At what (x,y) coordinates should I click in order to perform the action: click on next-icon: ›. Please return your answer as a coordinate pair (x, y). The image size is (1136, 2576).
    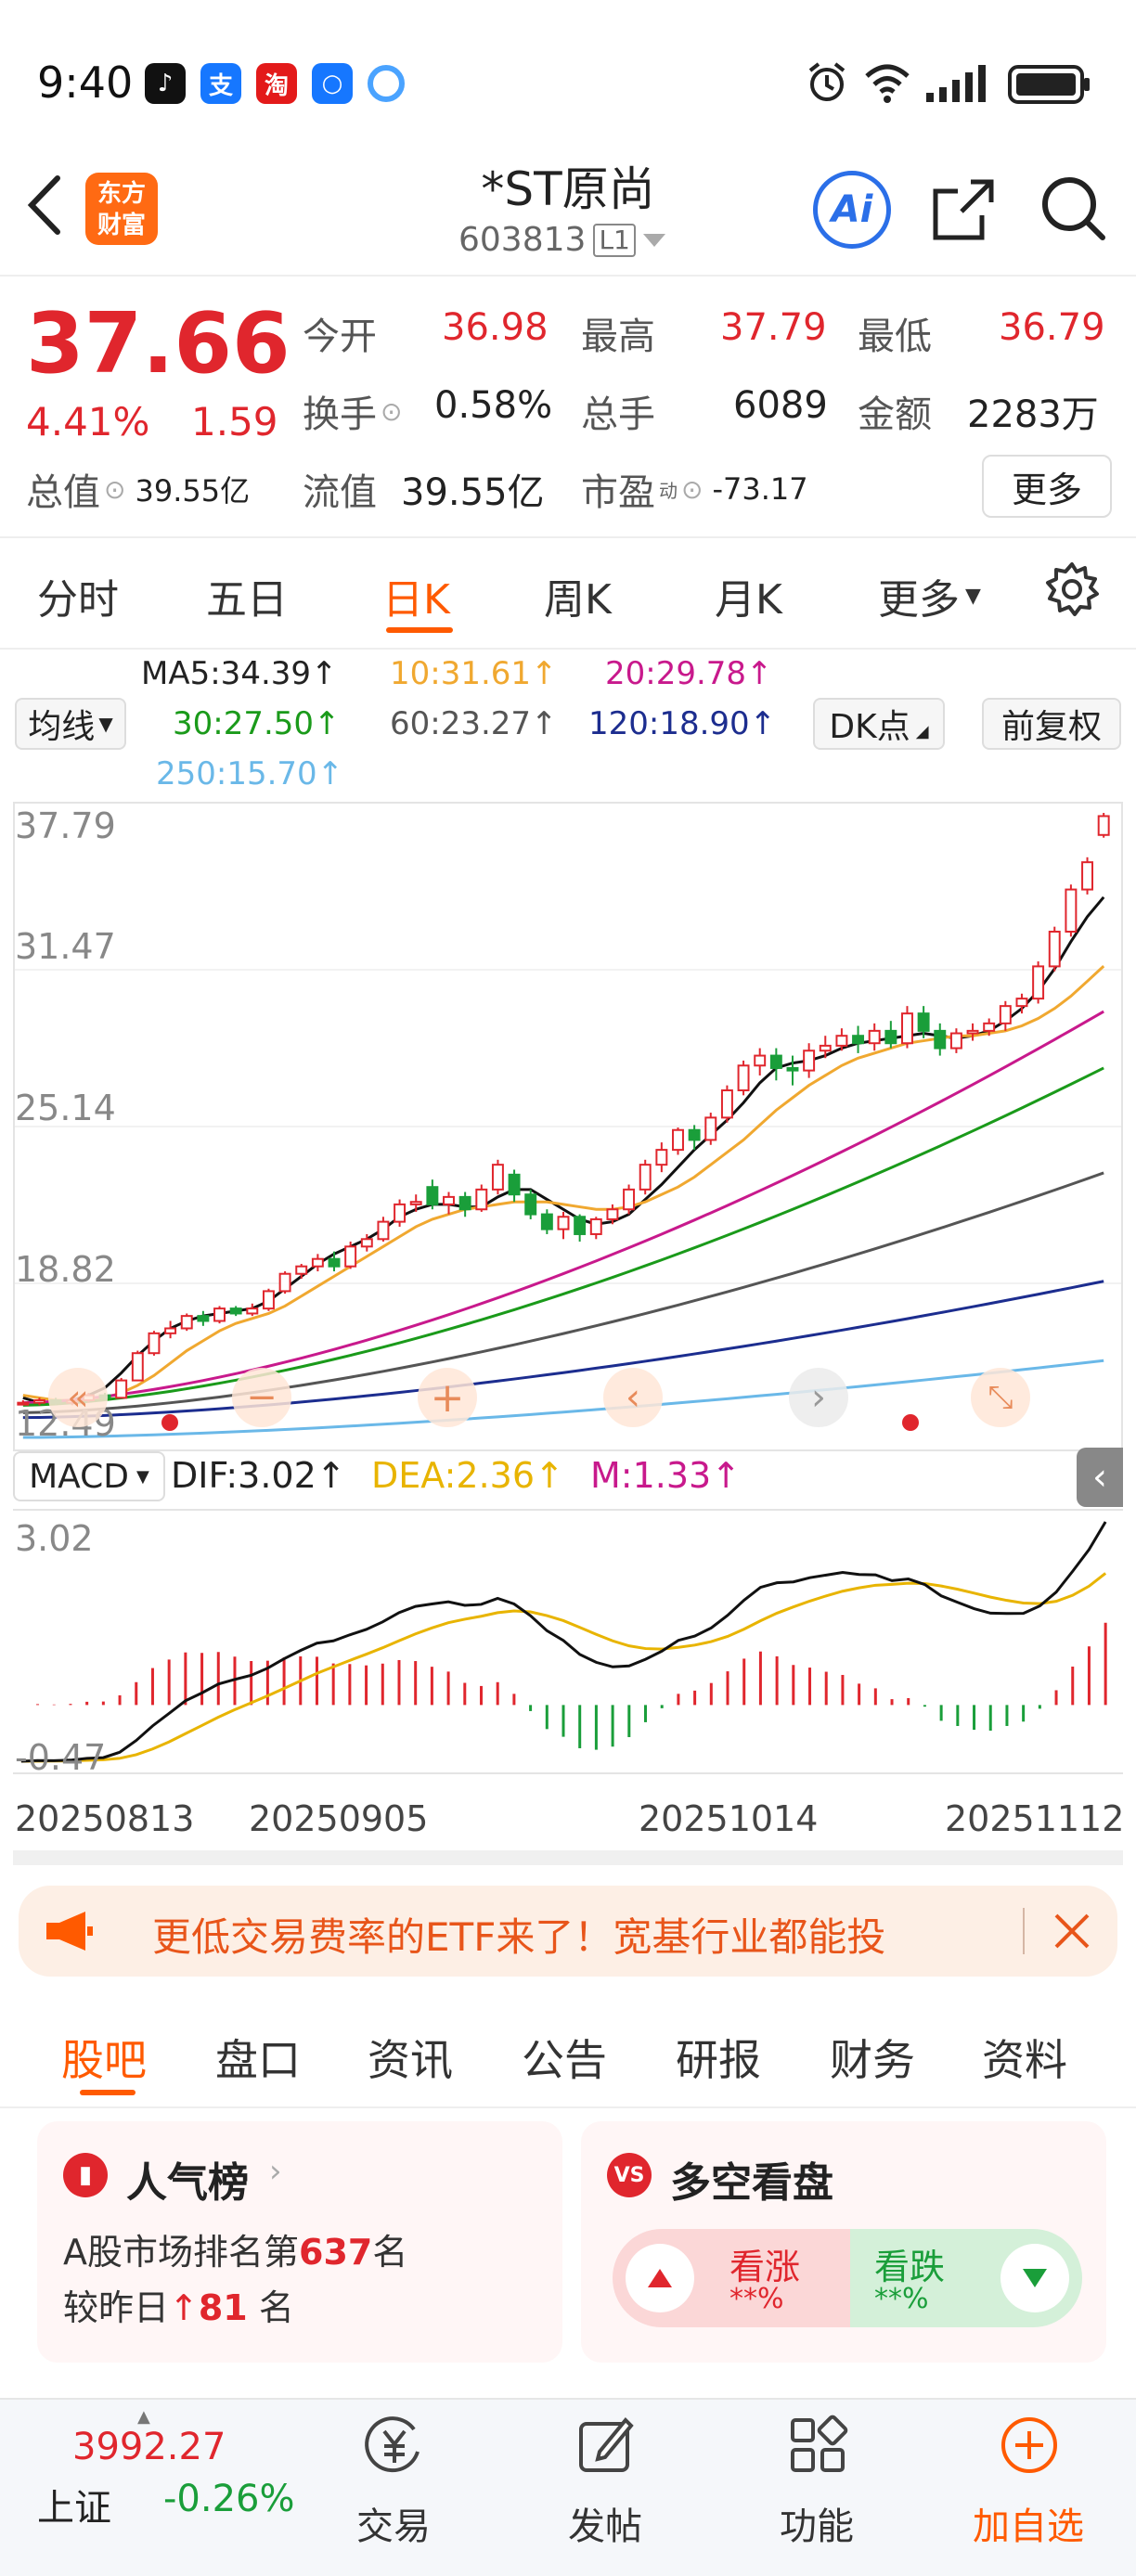
    Looking at the image, I should click on (818, 1397).